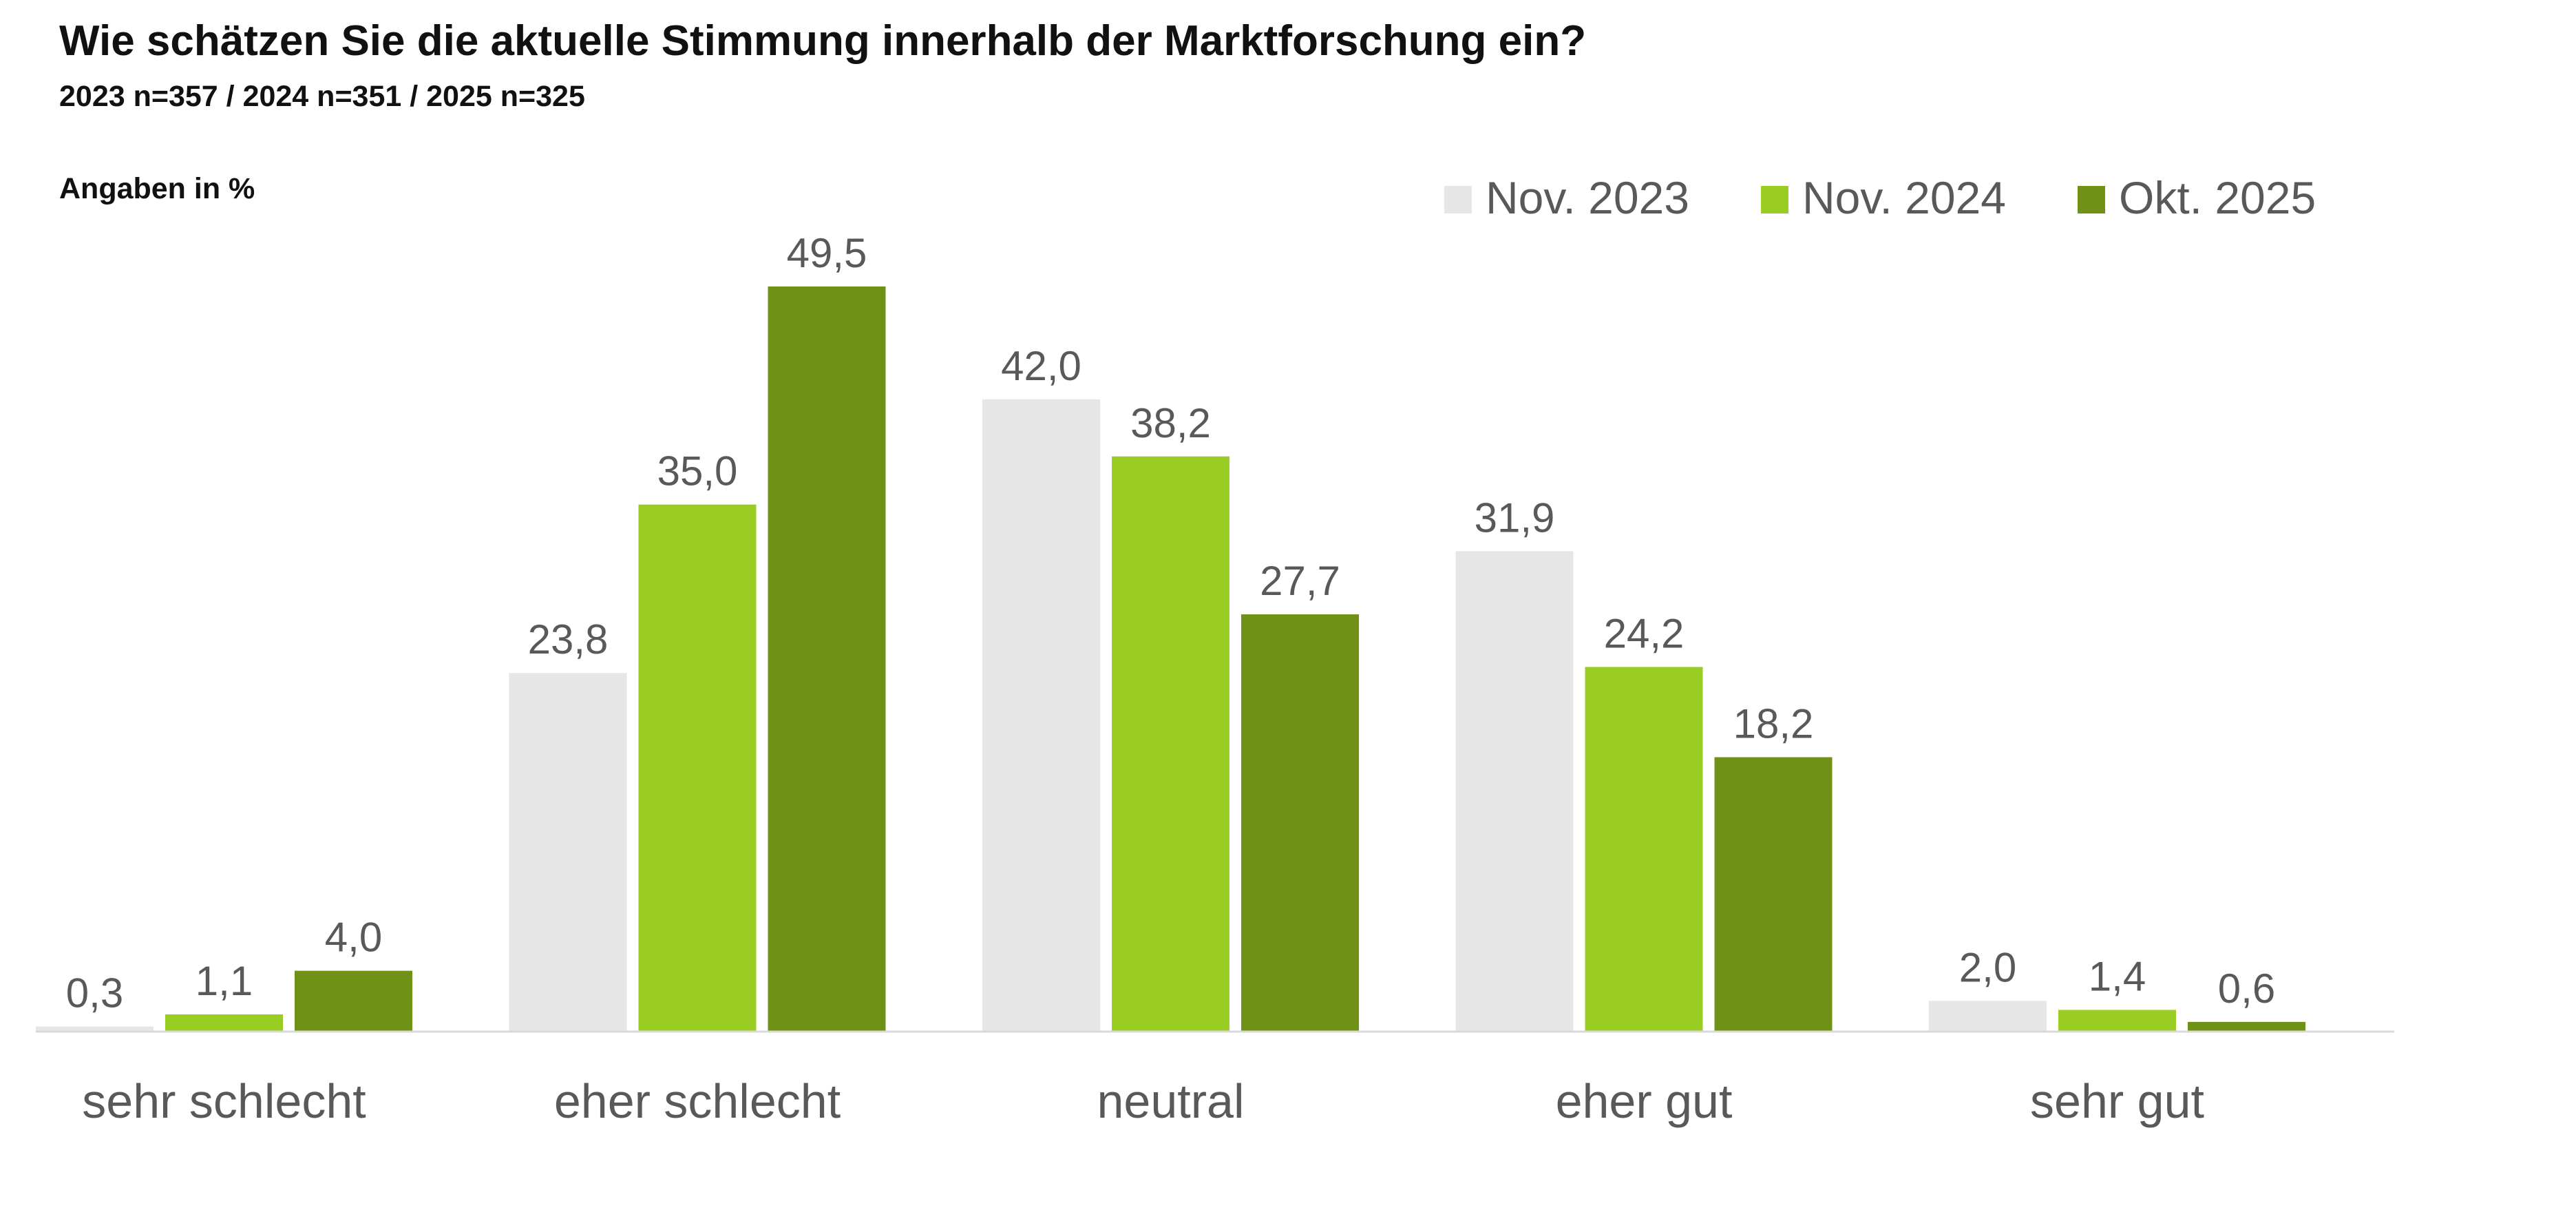 This screenshot has height=1221, width=2576. I want to click on bar-eher-gut-nov-2023, so click(1515, 791).